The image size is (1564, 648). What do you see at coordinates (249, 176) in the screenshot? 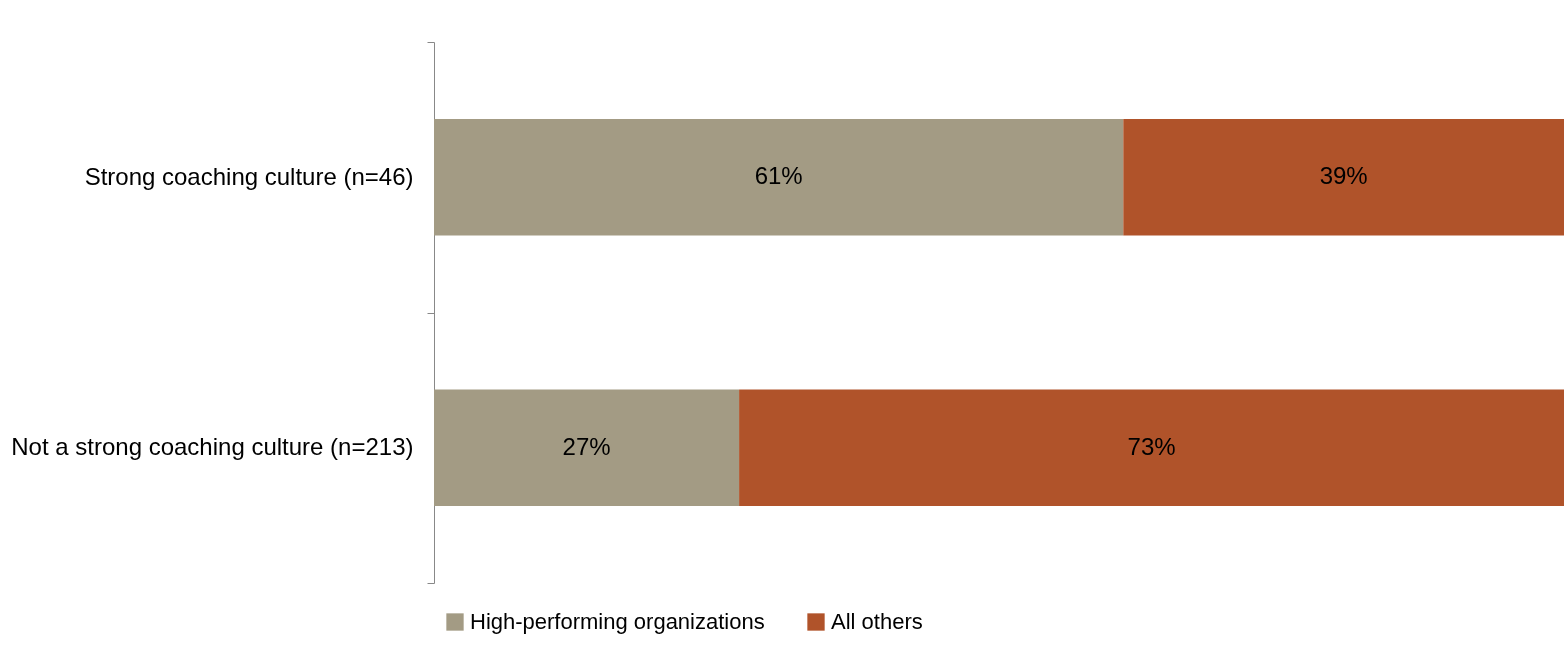
I see `y-tick-label: Strong coaching culture (n=46)` at bounding box center [249, 176].